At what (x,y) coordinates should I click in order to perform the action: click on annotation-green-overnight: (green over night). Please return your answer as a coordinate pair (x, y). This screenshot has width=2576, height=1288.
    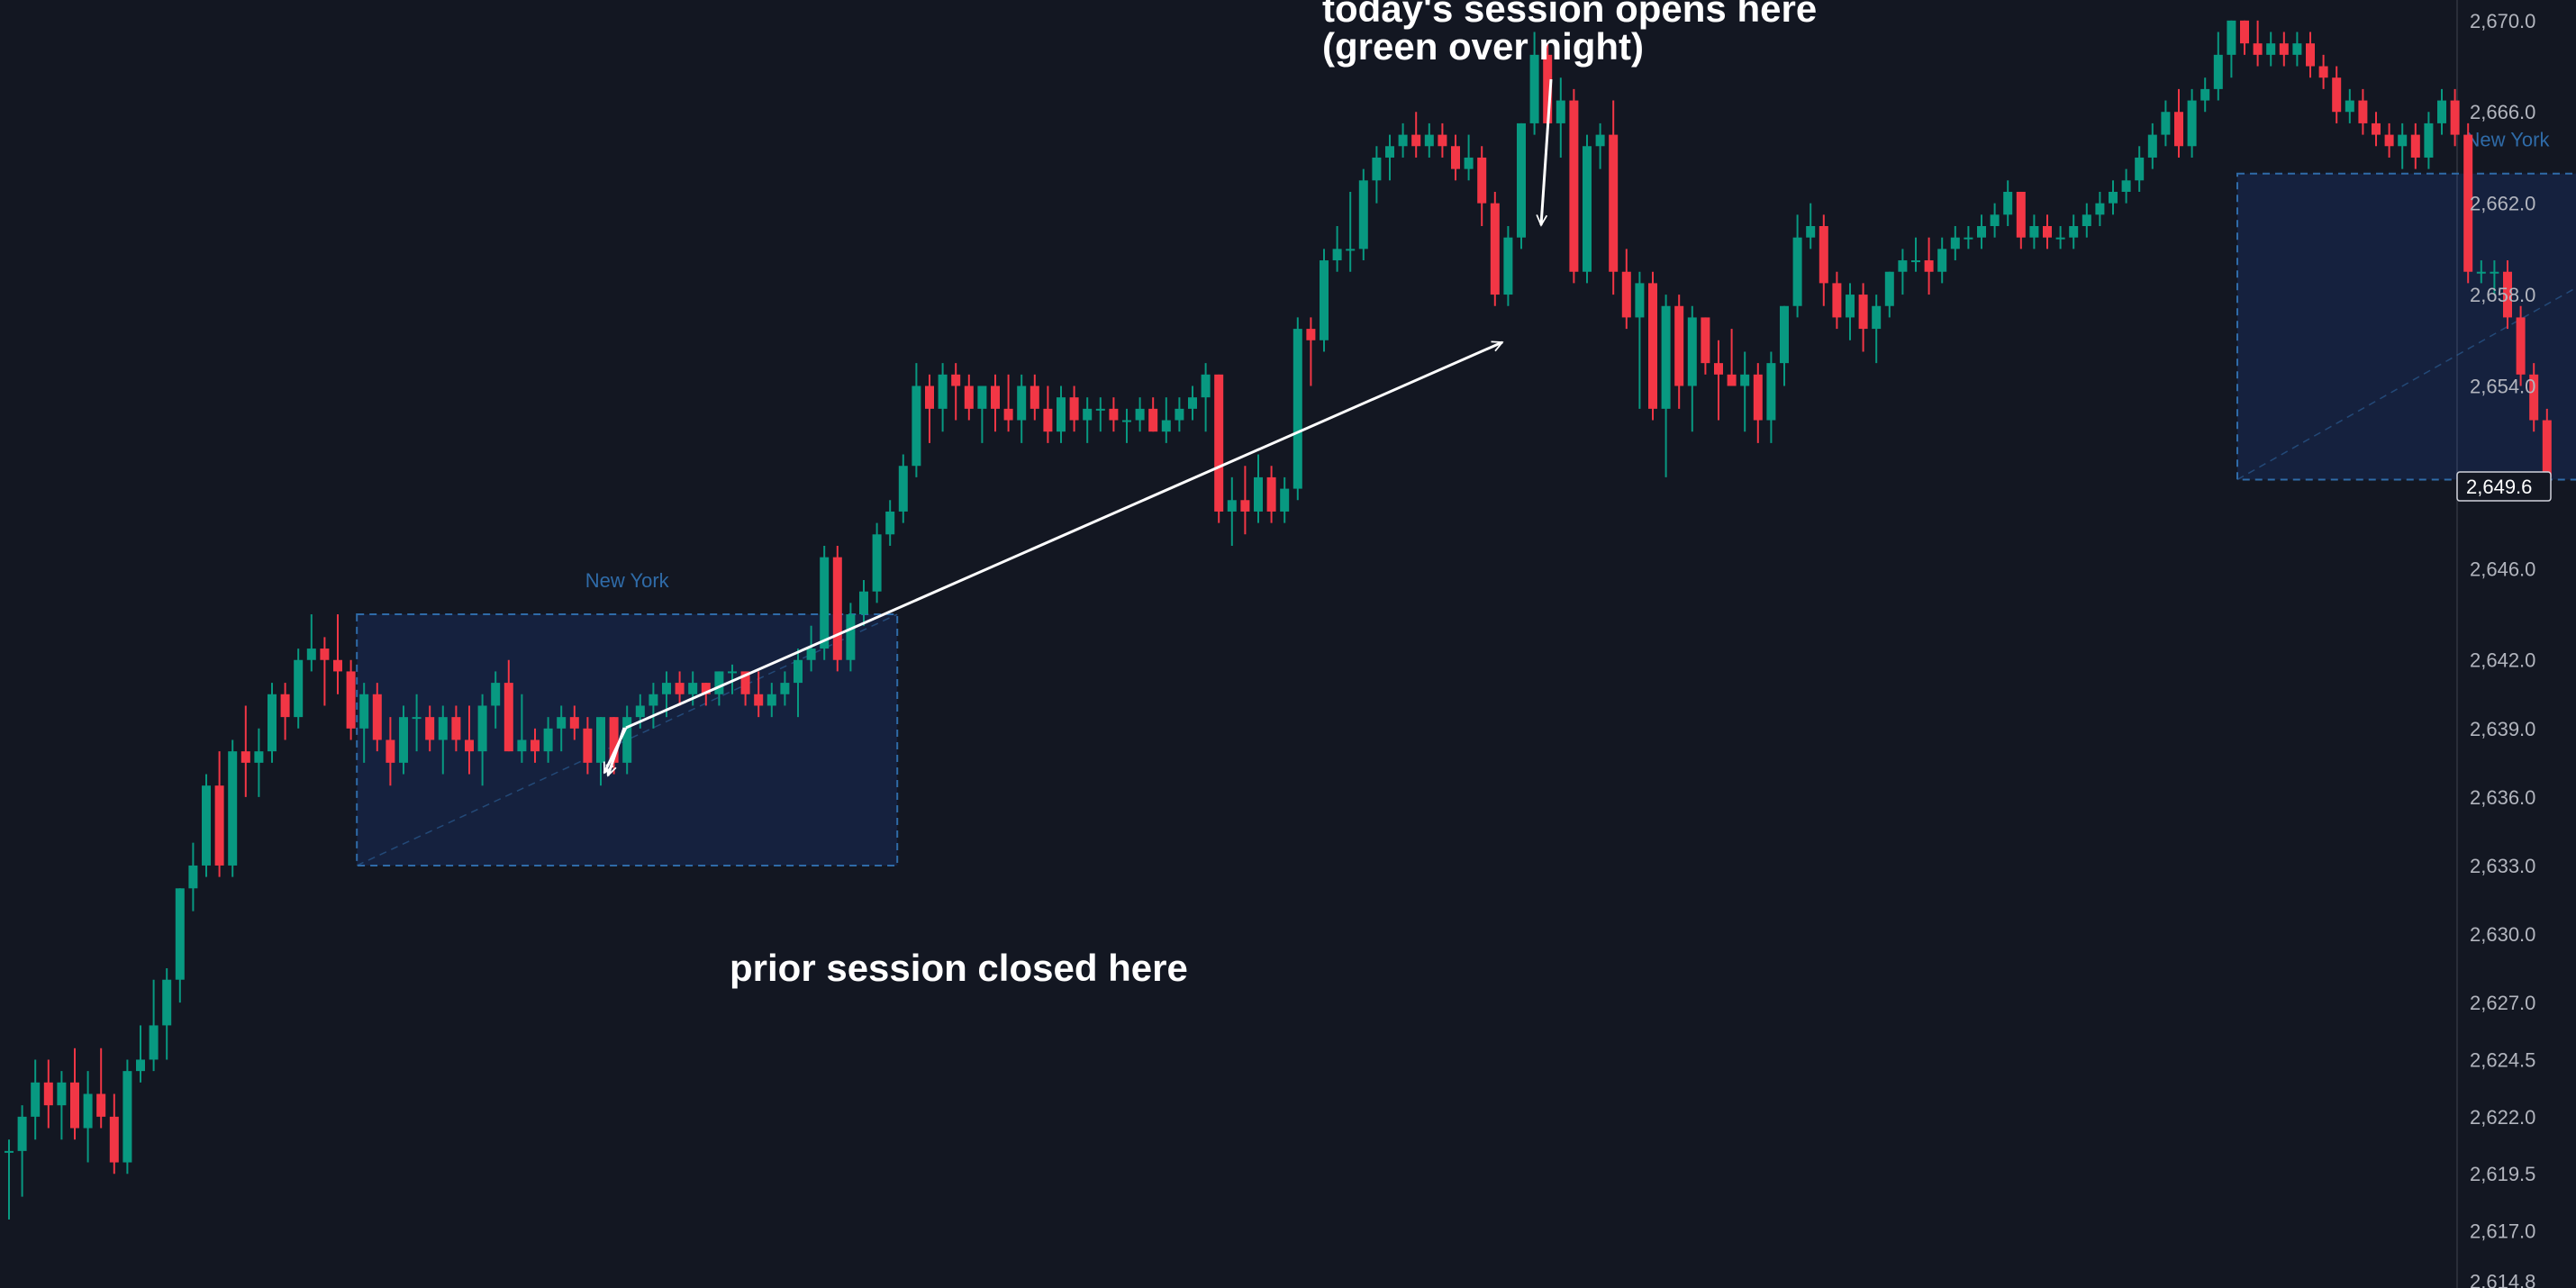
    Looking at the image, I should click on (1483, 47).